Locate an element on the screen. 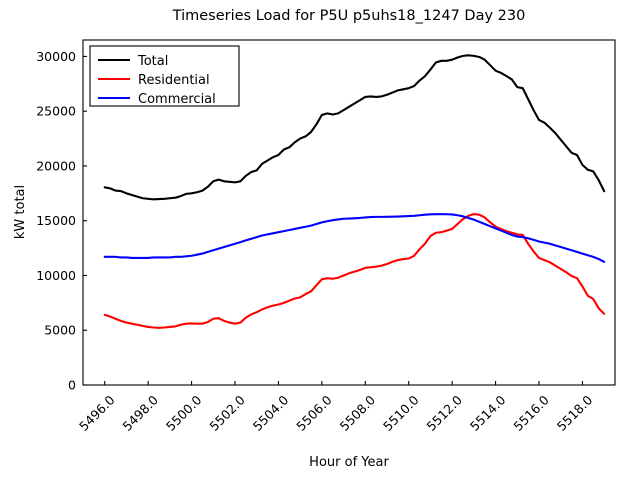 This screenshot has width=640, height=480. y-tick-label: 5000 is located at coordinates (60, 330).